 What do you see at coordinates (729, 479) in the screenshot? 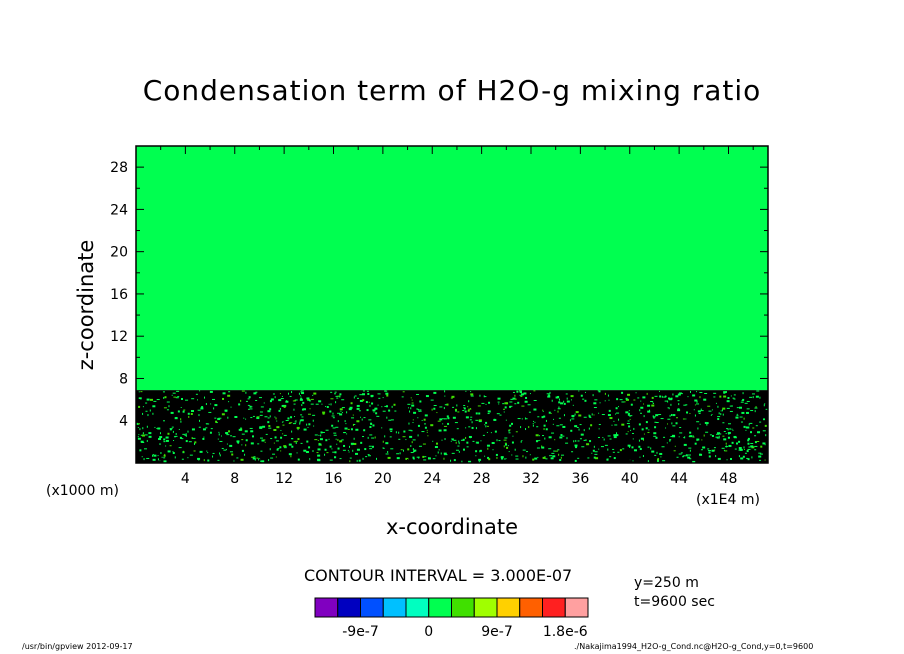
I see `x-tick-label: 48` at bounding box center [729, 479].